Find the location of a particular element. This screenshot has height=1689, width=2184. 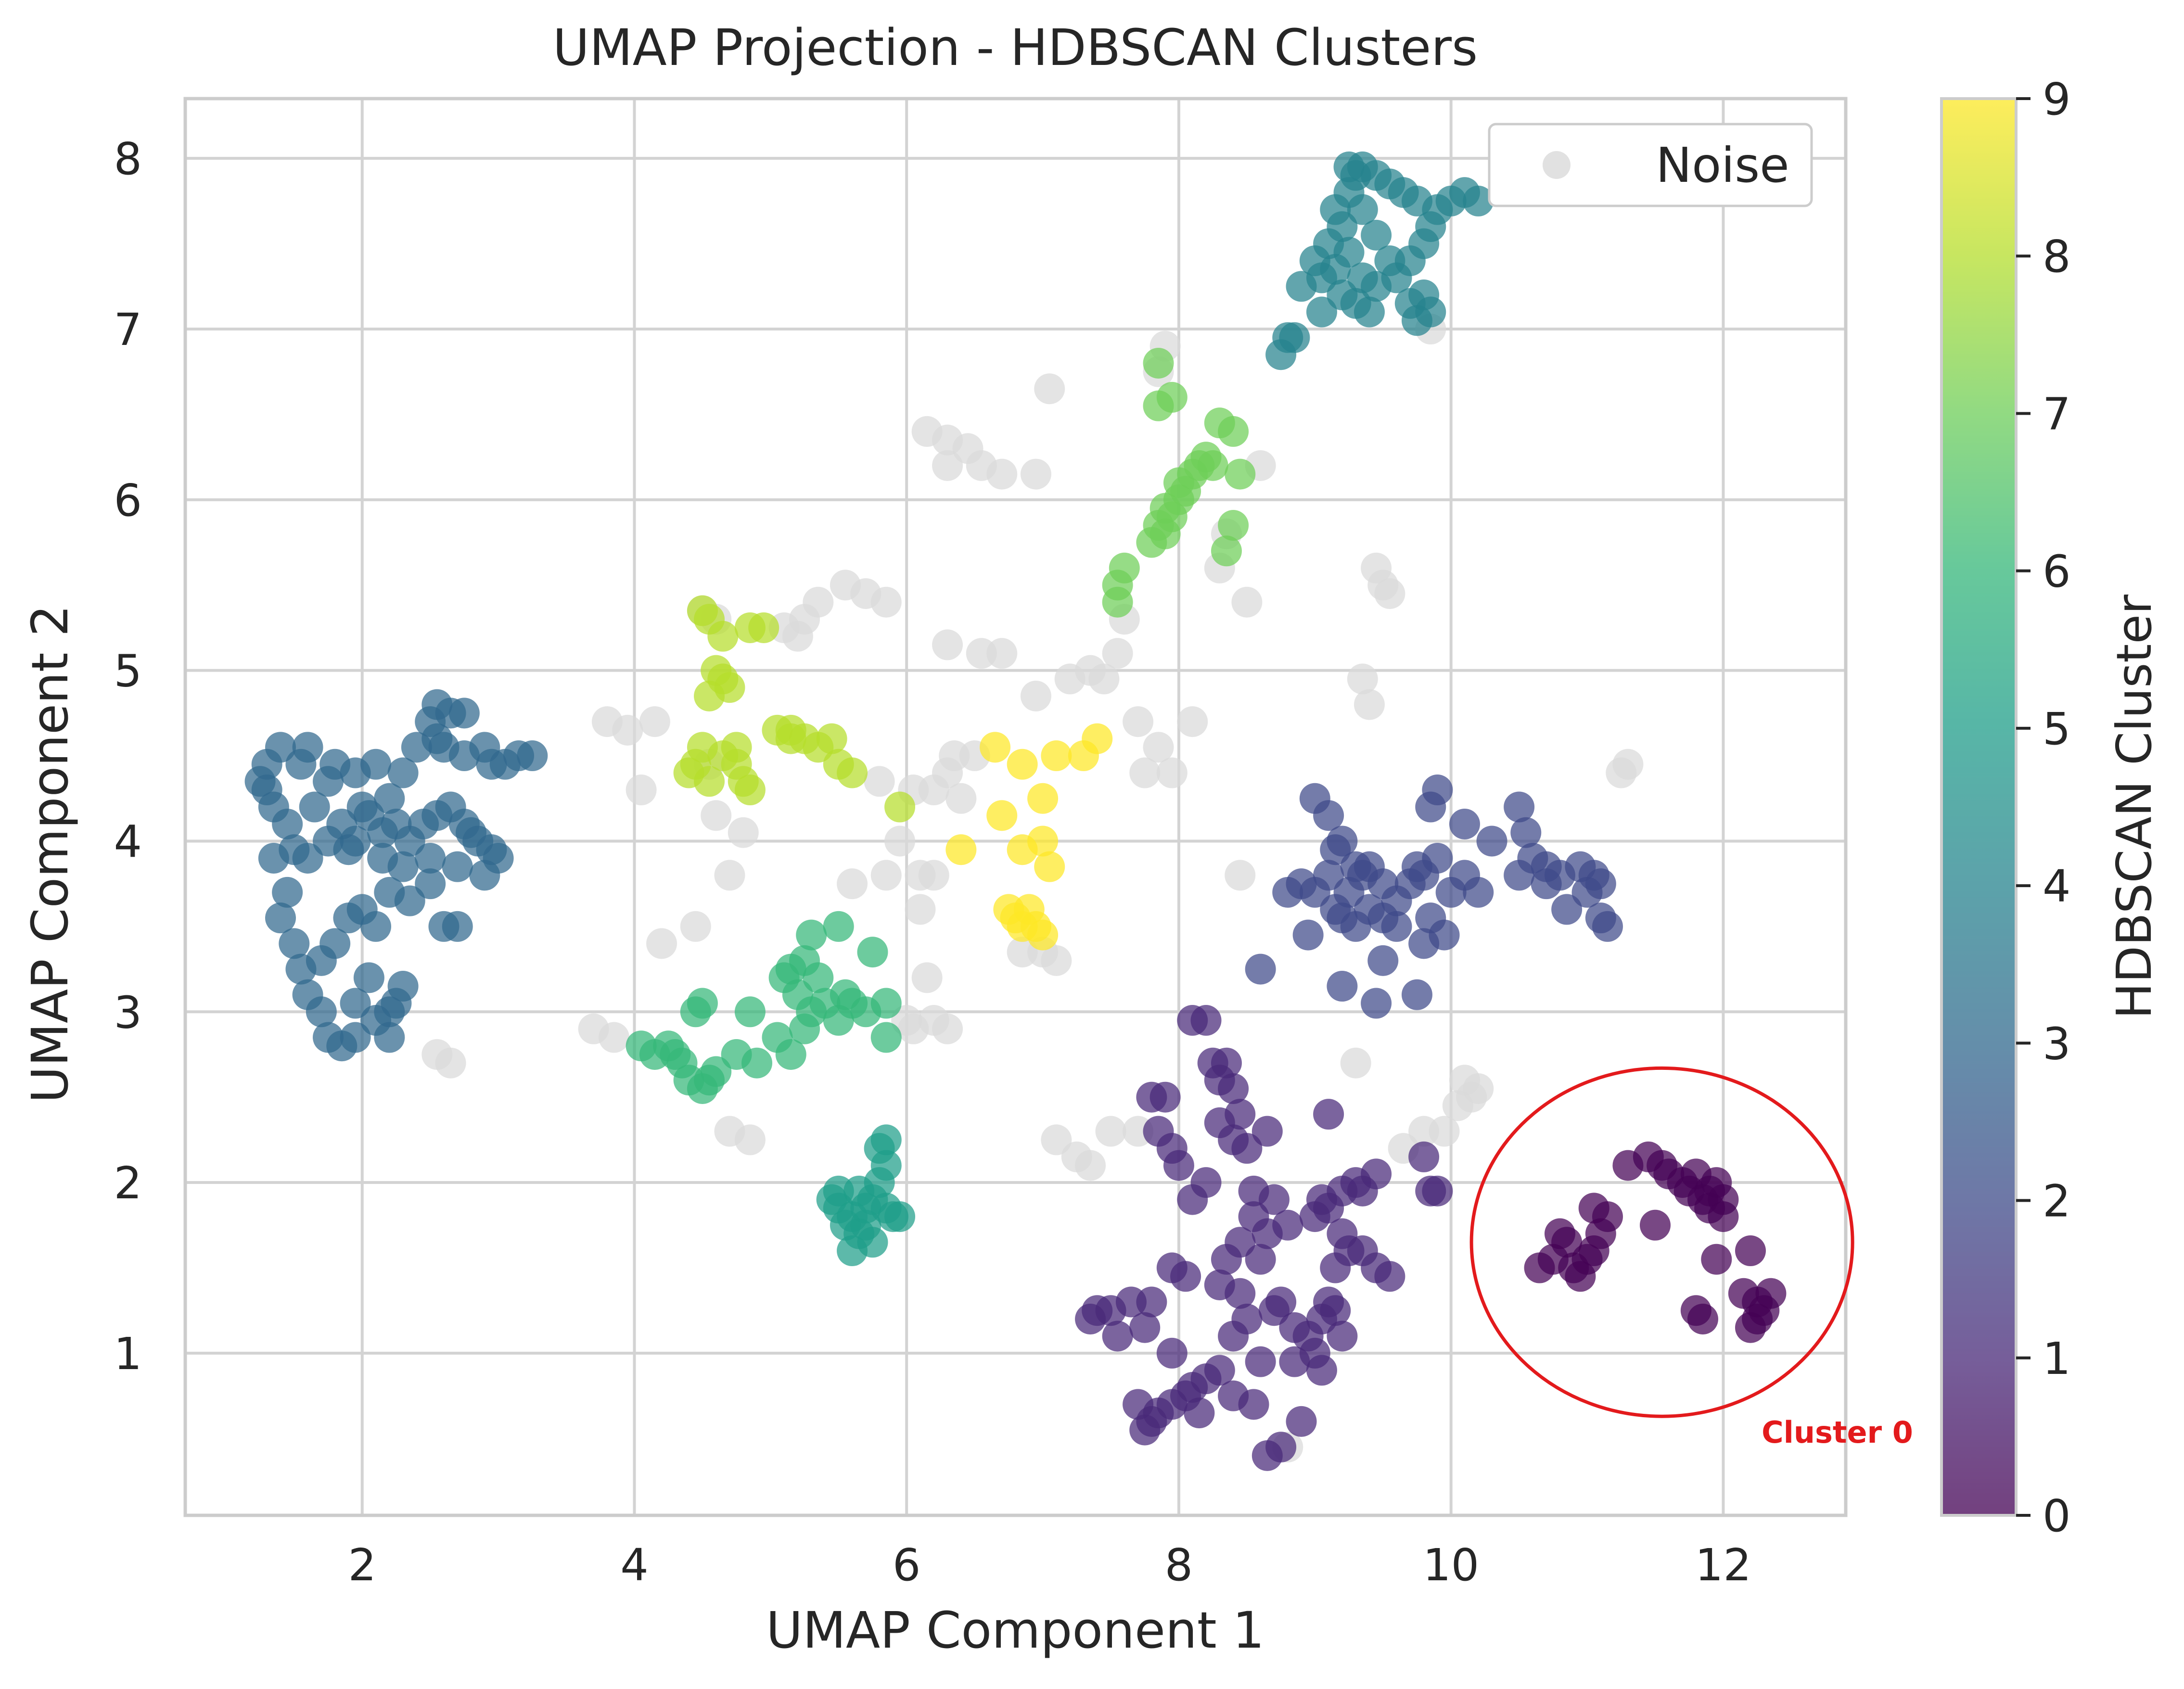

colorbar-tick-label: 0 is located at coordinates (2057, 1516).